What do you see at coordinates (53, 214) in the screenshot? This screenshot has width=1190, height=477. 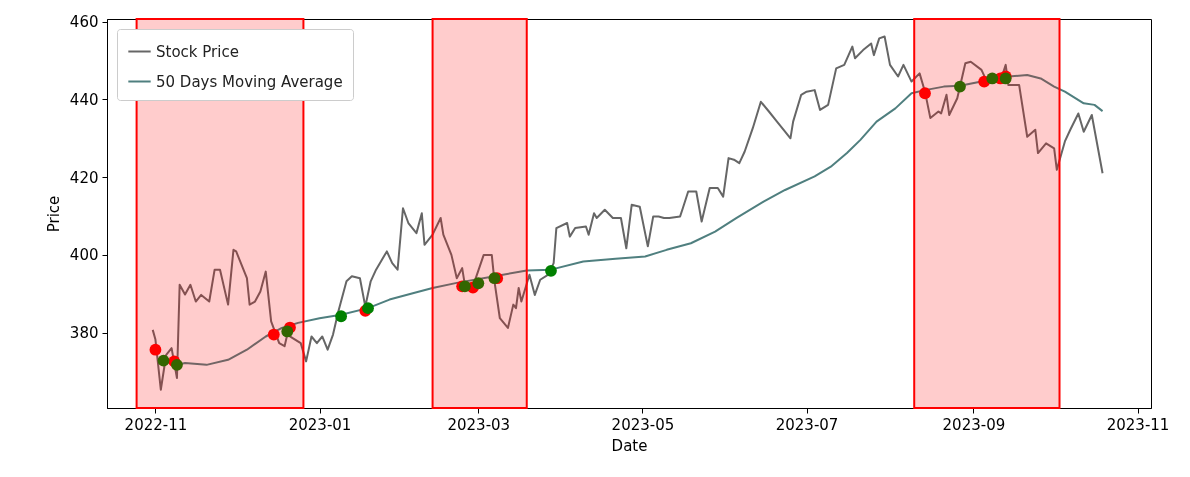 I see `y-axis-title: Price` at bounding box center [53, 214].